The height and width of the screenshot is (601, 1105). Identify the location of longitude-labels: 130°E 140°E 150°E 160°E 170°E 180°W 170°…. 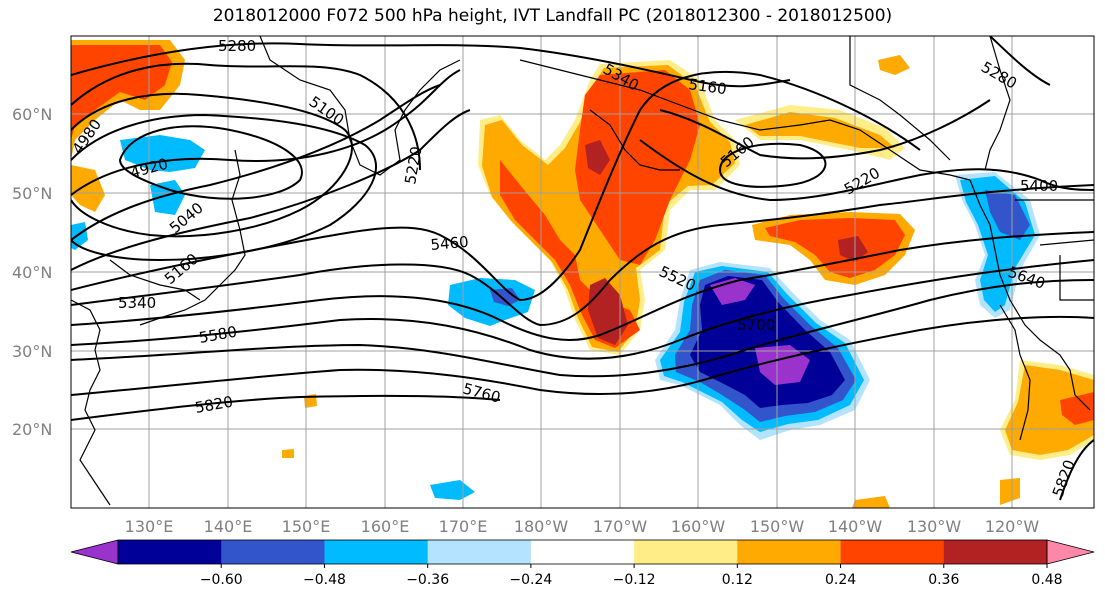
(582, 526).